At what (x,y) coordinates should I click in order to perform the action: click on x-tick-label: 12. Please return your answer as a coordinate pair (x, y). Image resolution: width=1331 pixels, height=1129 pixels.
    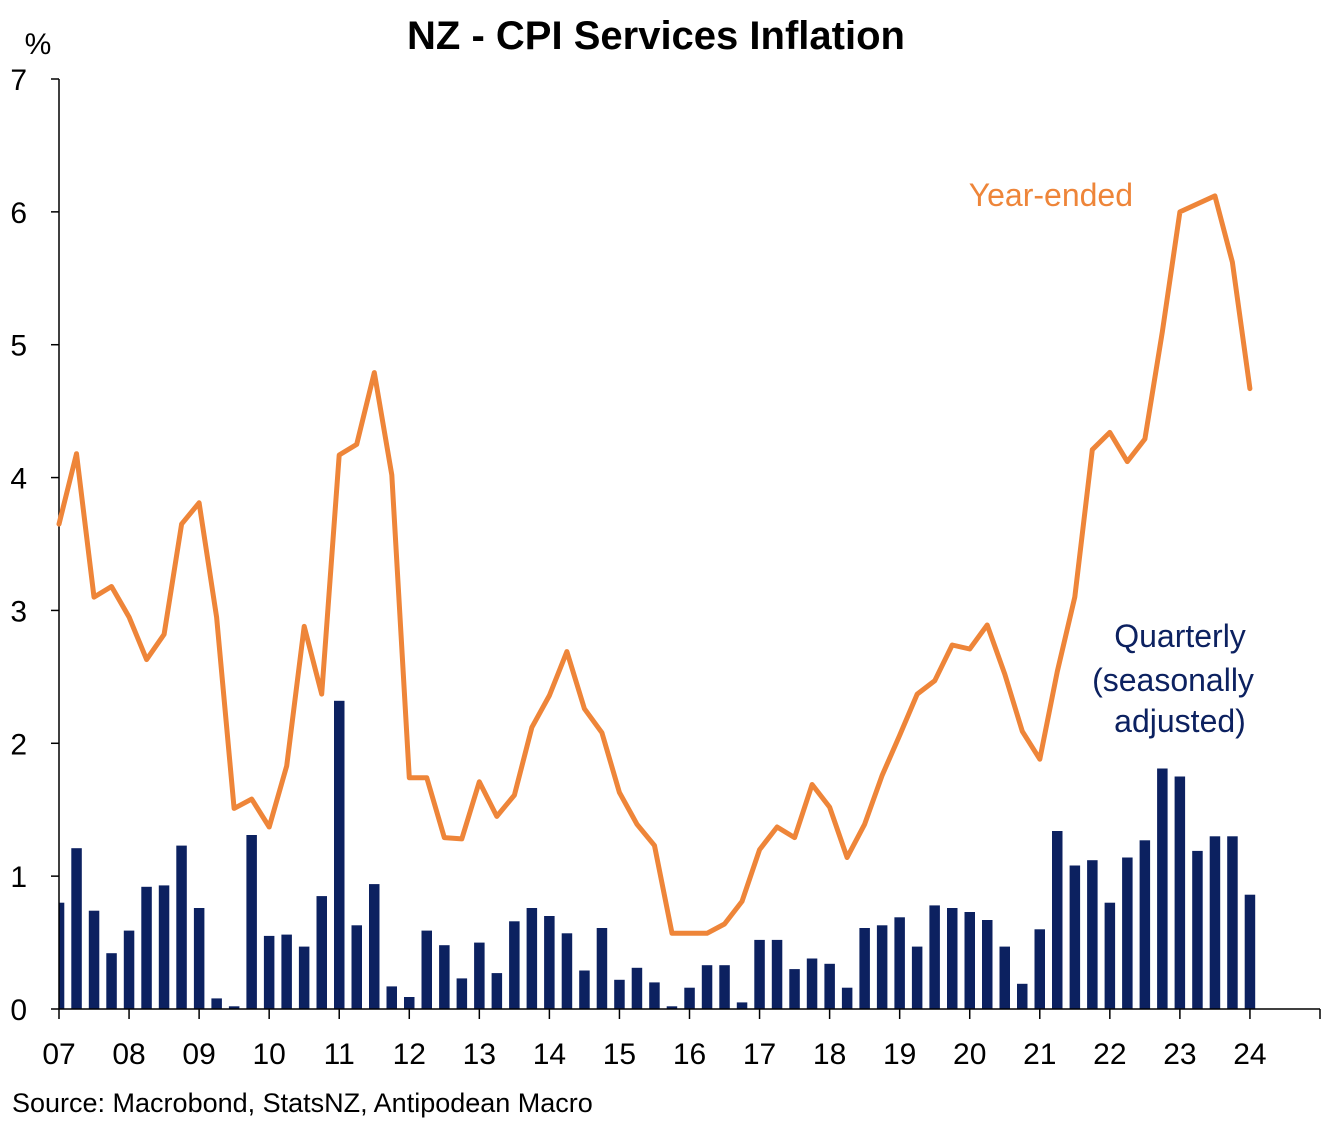
    Looking at the image, I should click on (409, 1054).